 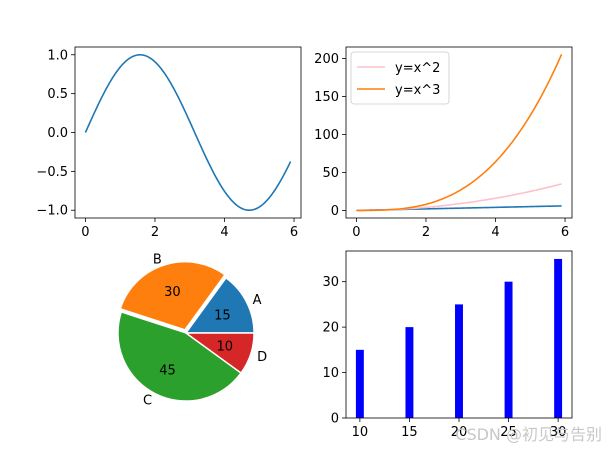 I want to click on pie-value-label: 10, so click(x=225, y=347).